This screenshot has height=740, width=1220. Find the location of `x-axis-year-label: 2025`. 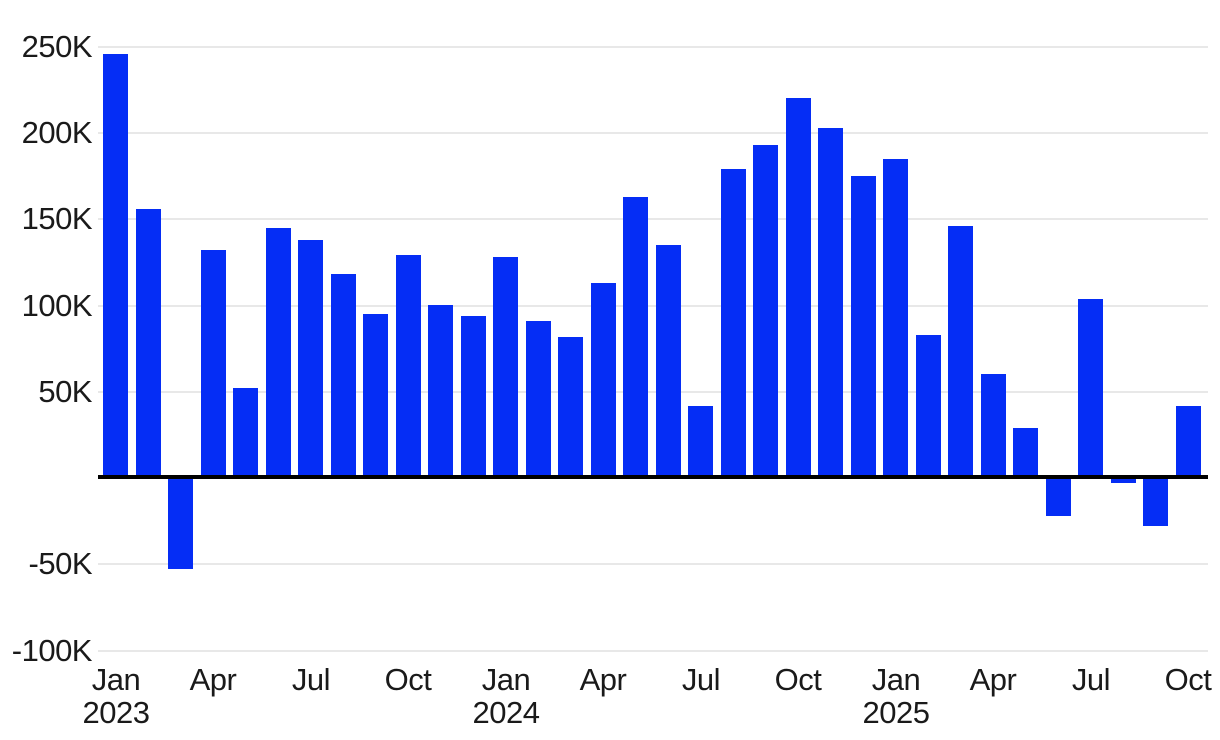

x-axis-year-label: 2025 is located at coordinates (896, 712).